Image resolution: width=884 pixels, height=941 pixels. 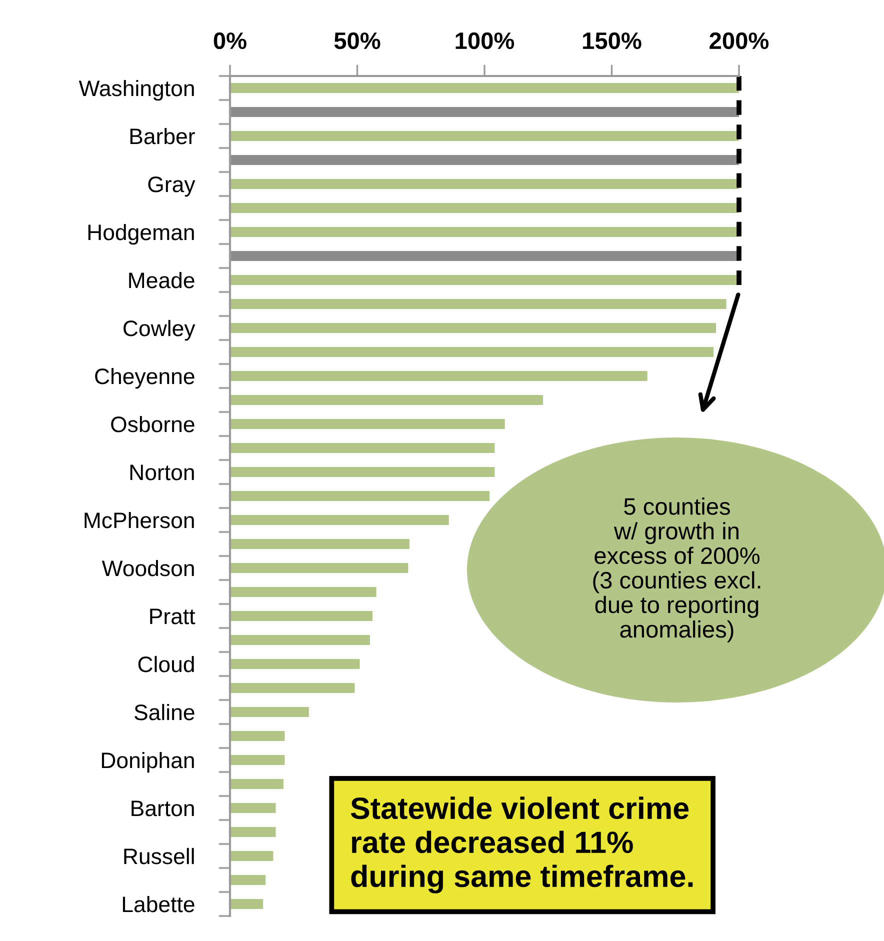 What do you see at coordinates (162, 136) in the screenshot?
I see `y-tick-label: Barber` at bounding box center [162, 136].